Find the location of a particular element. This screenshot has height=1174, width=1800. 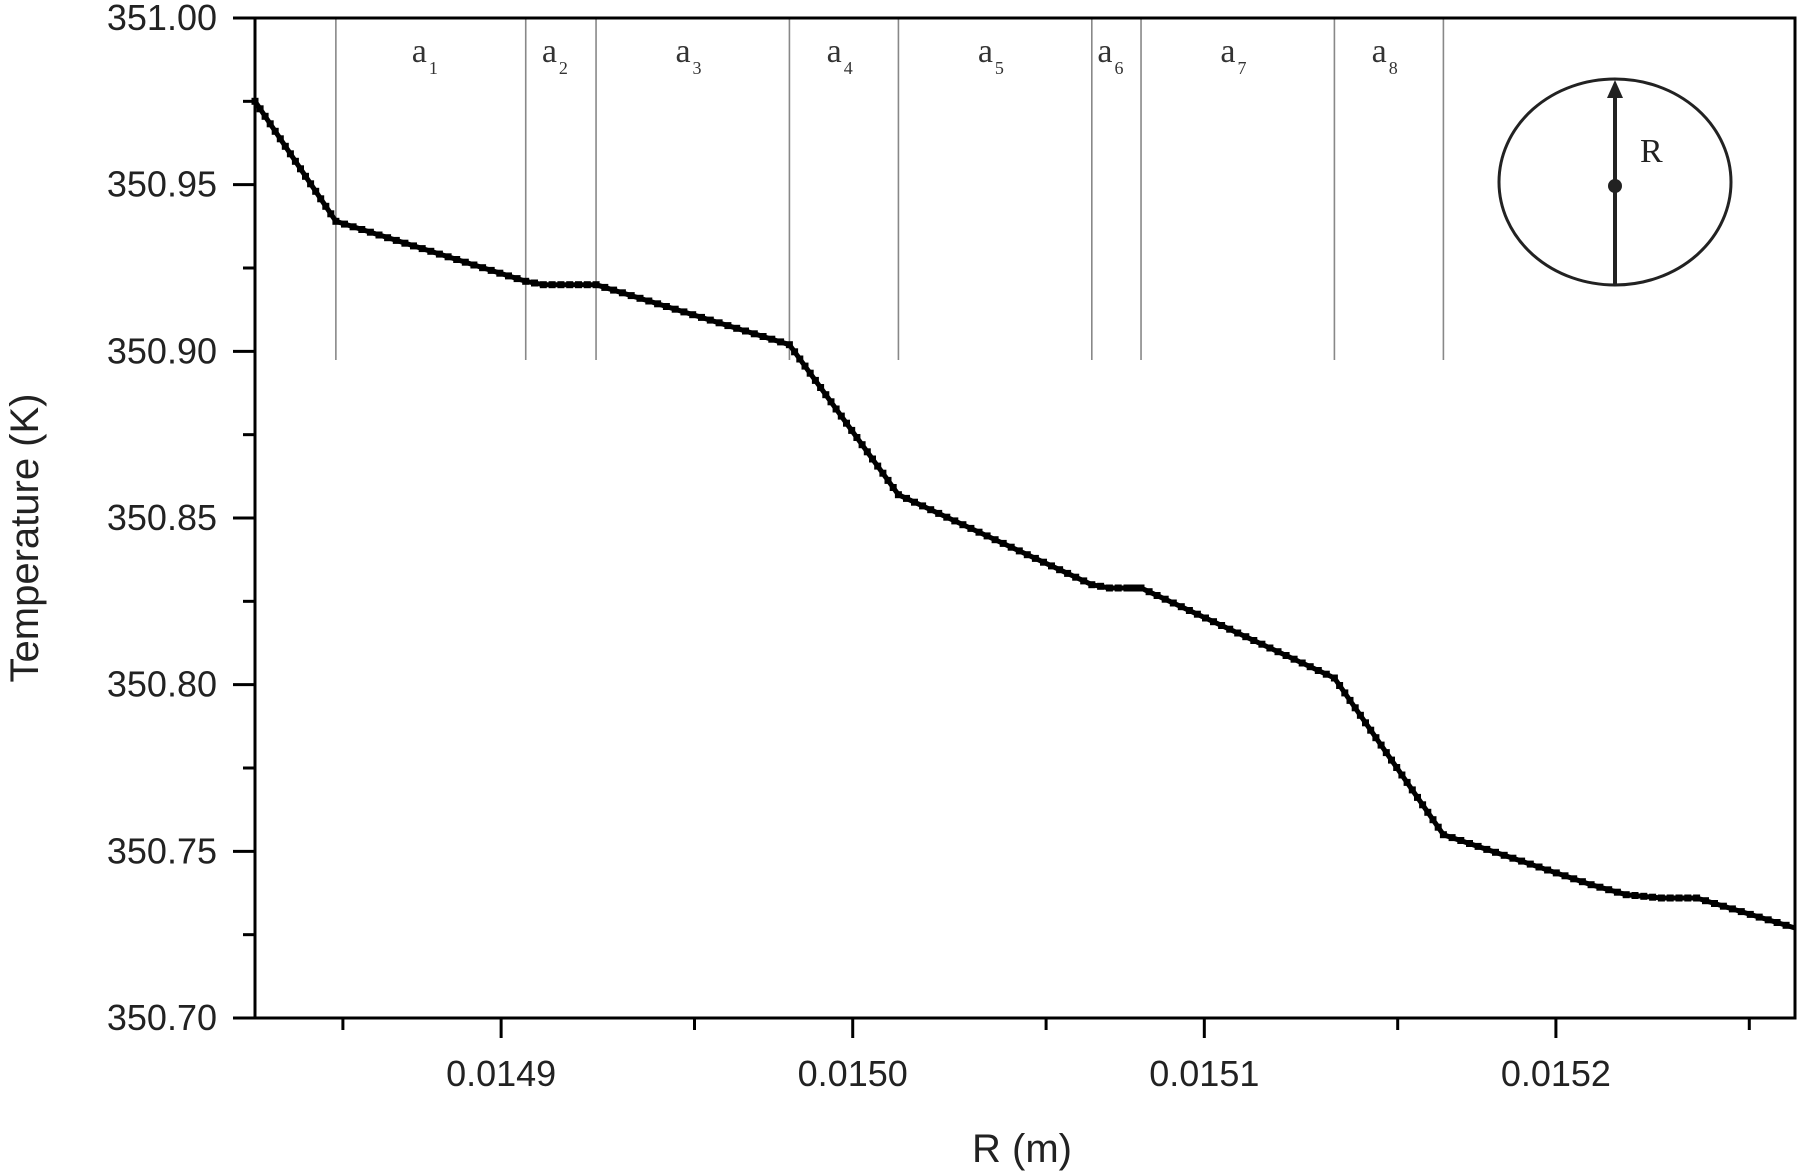

region-label-subscript: 4 is located at coordinates (848, 68).